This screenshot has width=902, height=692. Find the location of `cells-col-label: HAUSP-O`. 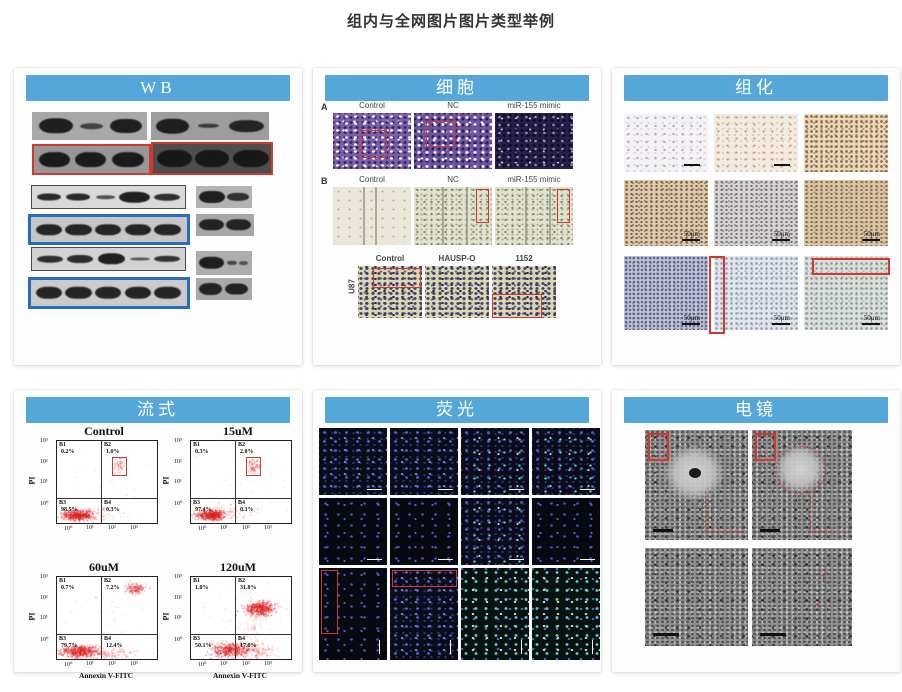

cells-col-label: HAUSP-O is located at coordinates (457, 258).